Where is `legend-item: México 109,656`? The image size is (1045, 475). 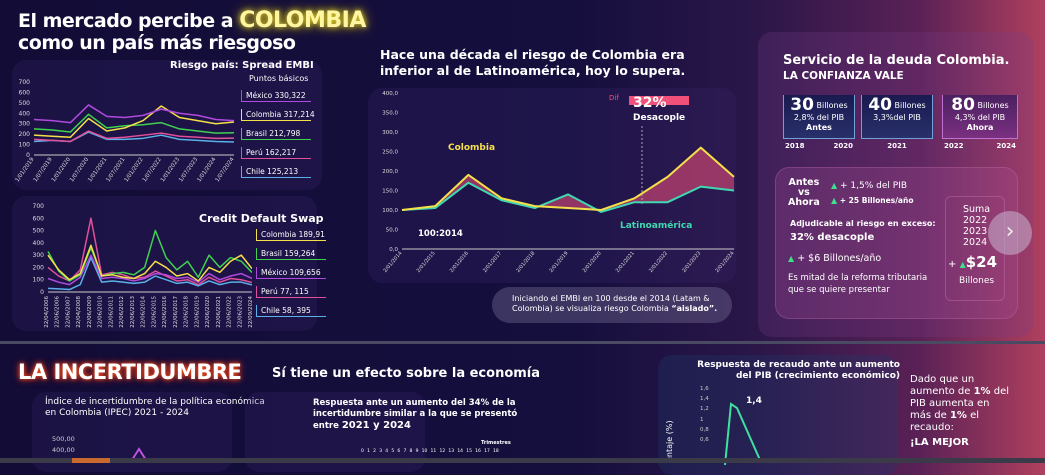 legend-item: México 109,656 is located at coordinates (291, 273).